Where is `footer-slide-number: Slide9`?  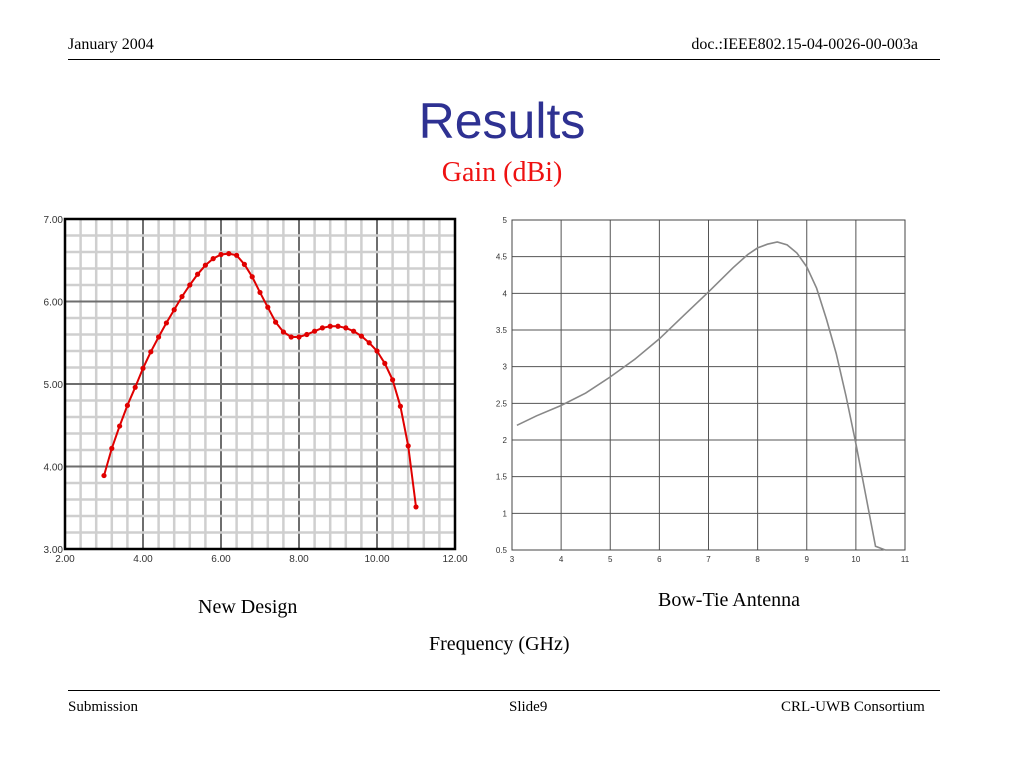 footer-slide-number: Slide9 is located at coordinates (528, 707).